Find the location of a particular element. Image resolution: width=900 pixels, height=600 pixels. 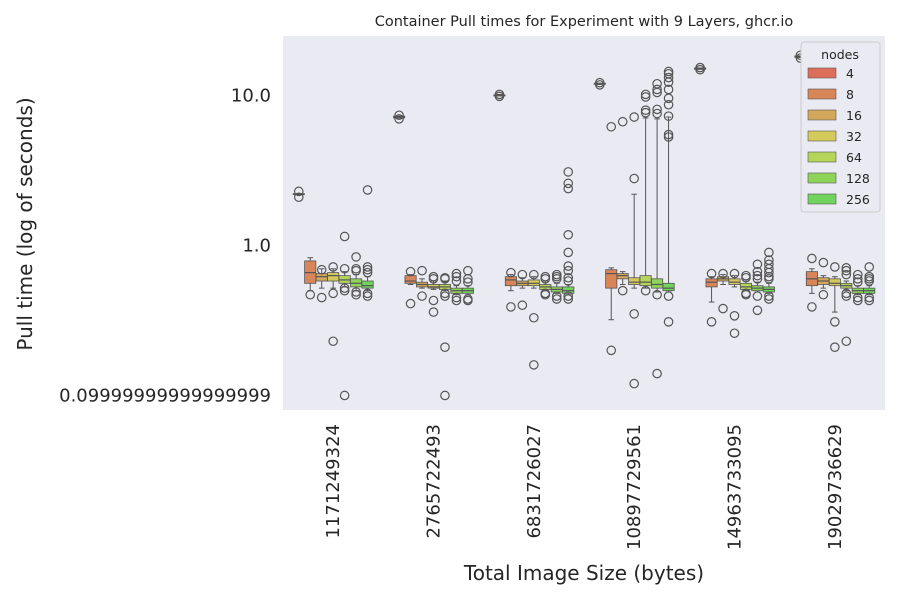

x-tick-label: 19029736629 is located at coordinates (835, 487).